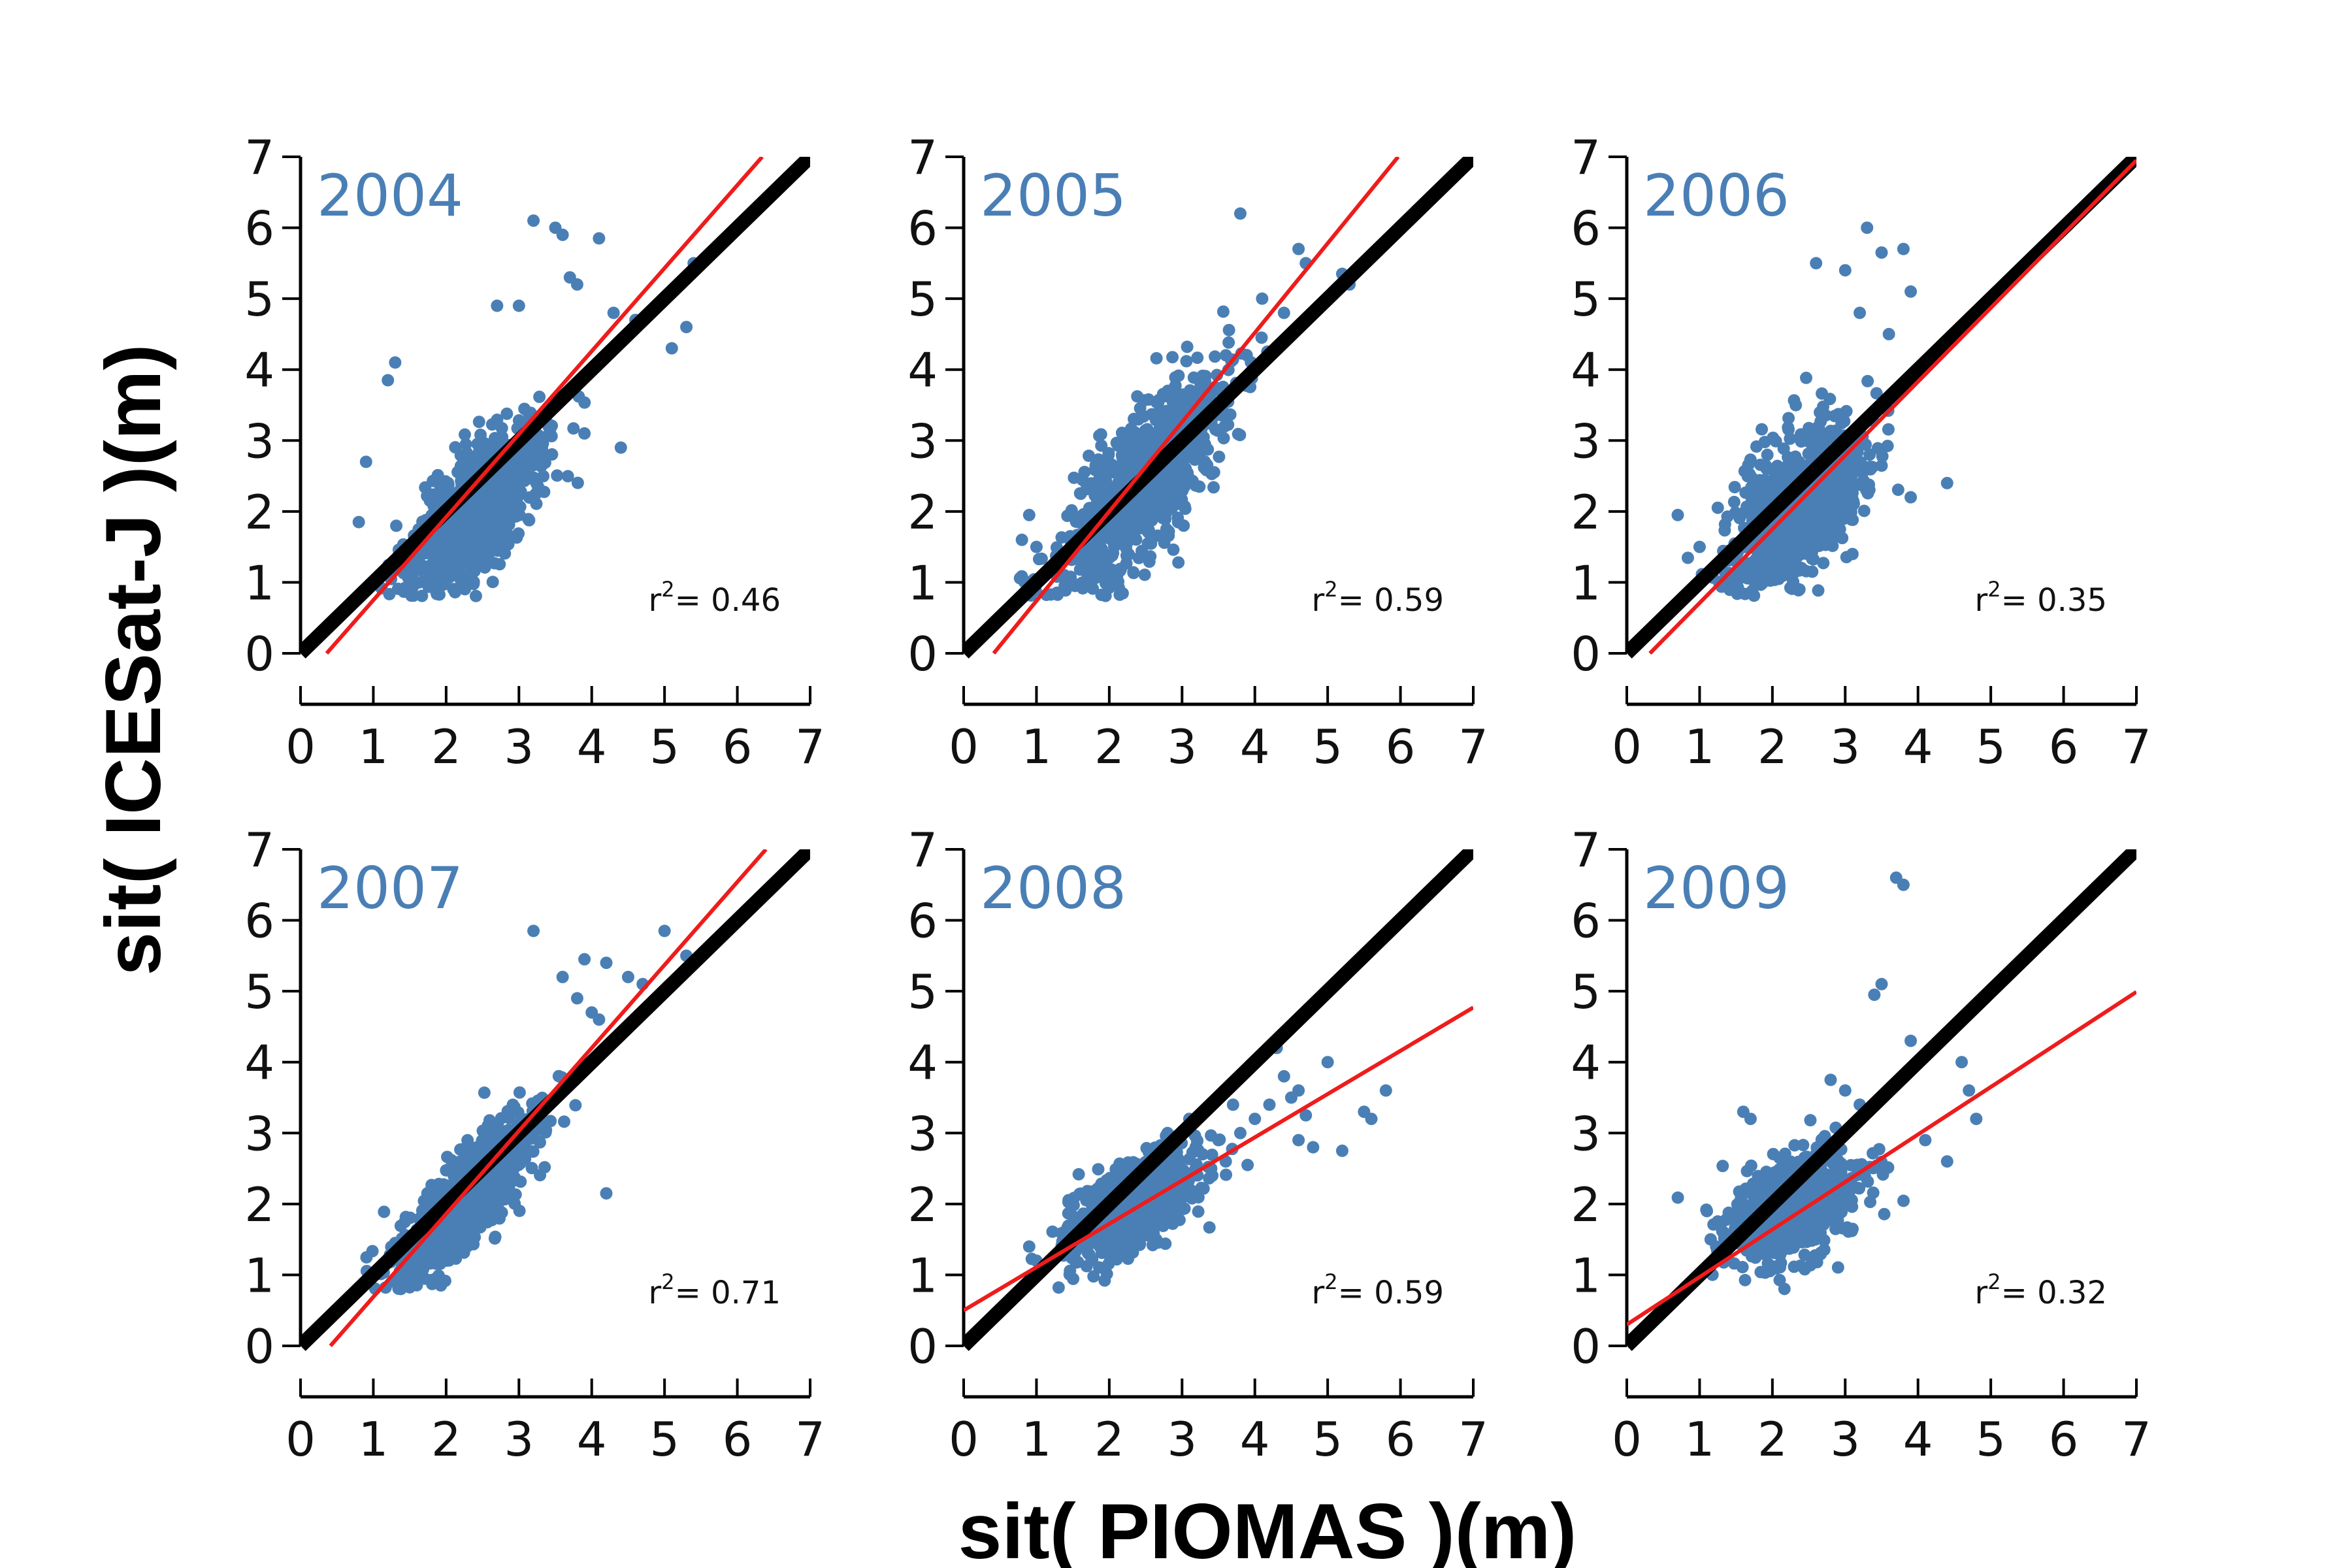  What do you see at coordinates (1218, 1100) in the screenshot?
I see `identity-line` at bounding box center [1218, 1100].